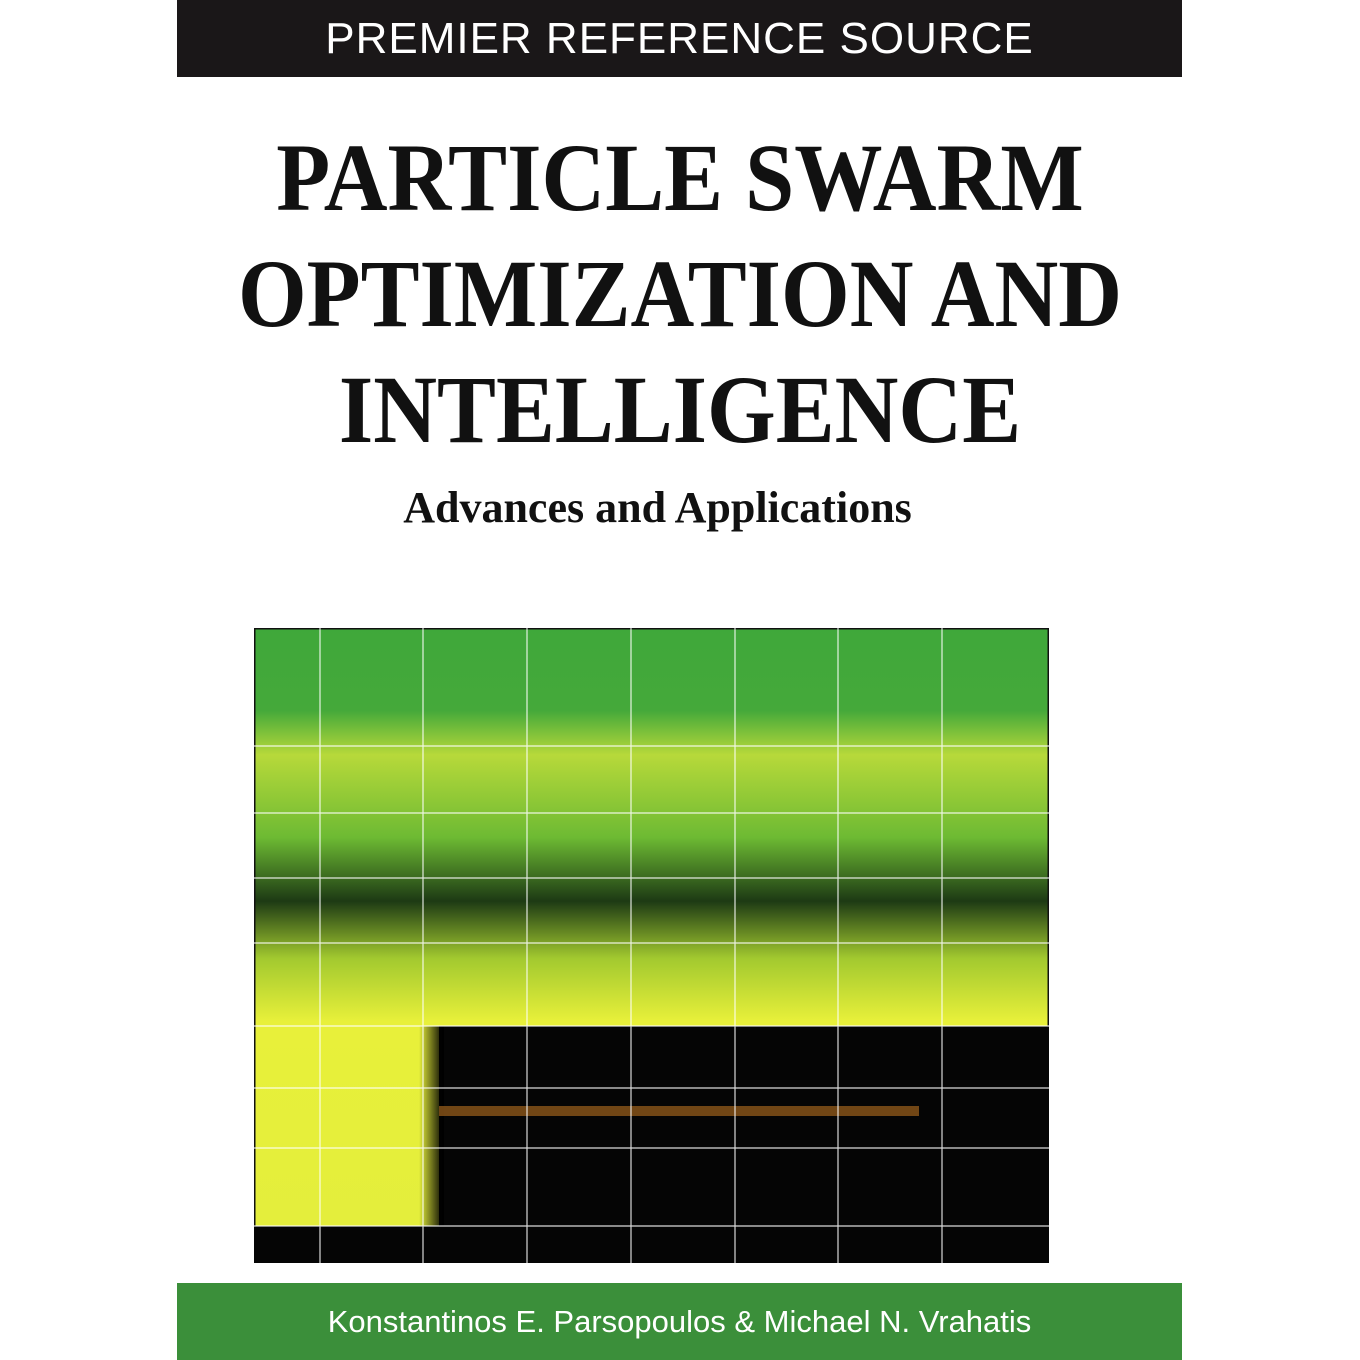  What do you see at coordinates (679, 1111) in the screenshot?
I see `orange-band` at bounding box center [679, 1111].